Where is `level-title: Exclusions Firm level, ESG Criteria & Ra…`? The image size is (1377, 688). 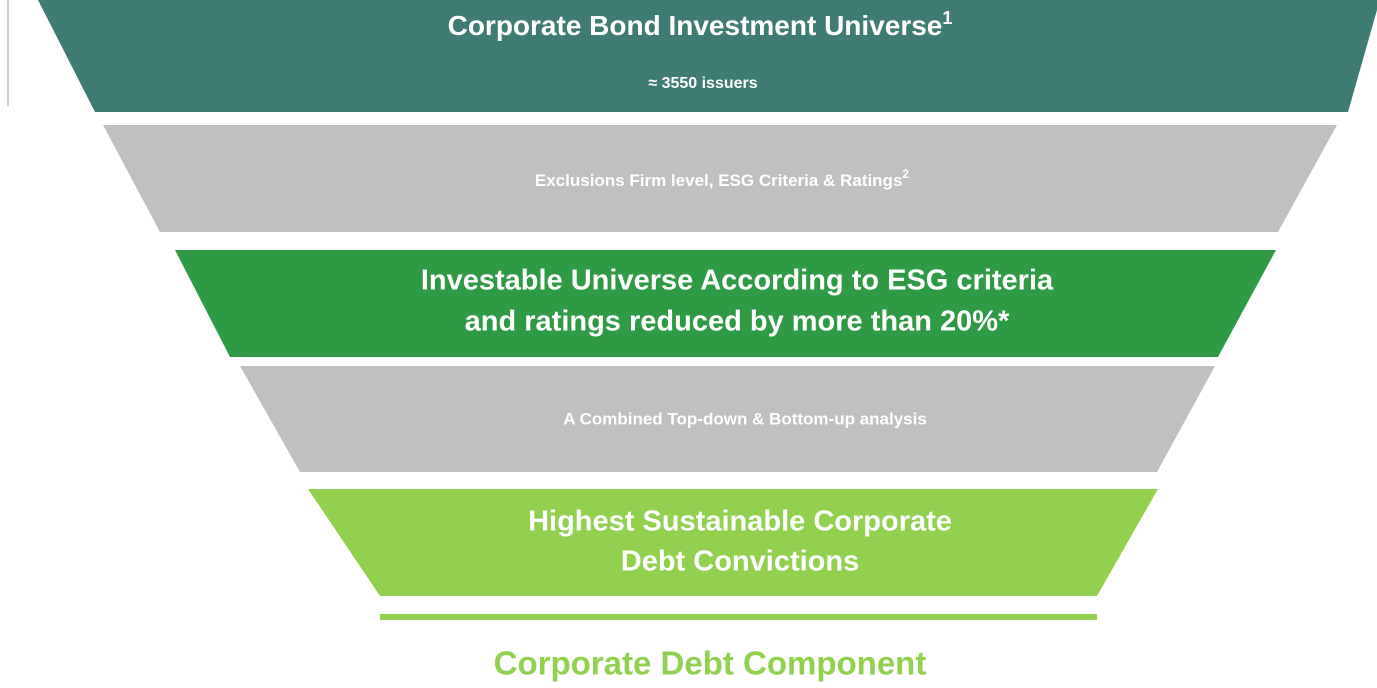 level-title: Exclusions Firm level, ESG Criteria & Ra… is located at coordinates (722, 178).